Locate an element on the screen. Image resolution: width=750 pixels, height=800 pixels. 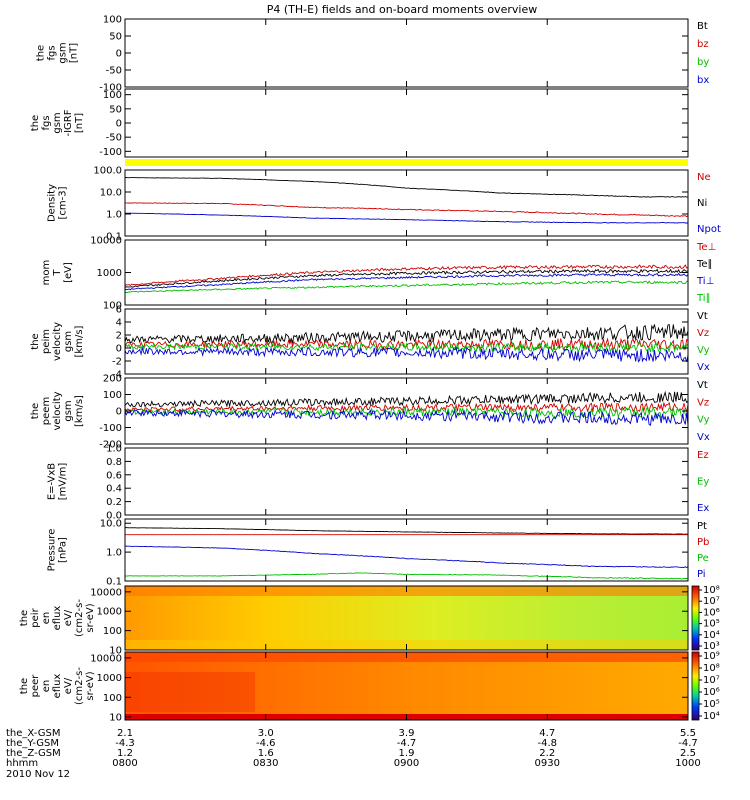
series-p5-Vx is located at coordinates (406, 354).